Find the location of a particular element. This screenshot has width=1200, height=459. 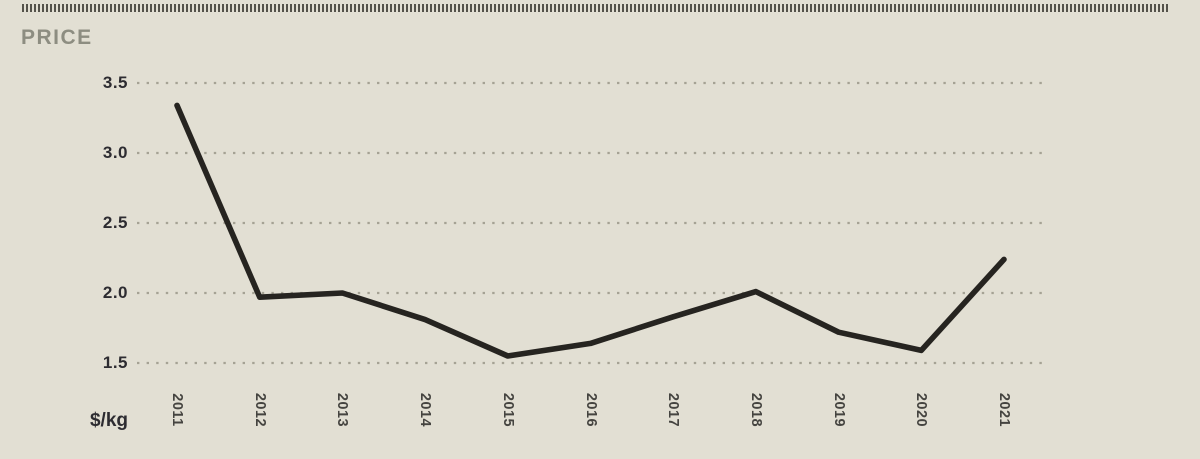

x-axis-tick-label: 2015 is located at coordinates (507, 410).